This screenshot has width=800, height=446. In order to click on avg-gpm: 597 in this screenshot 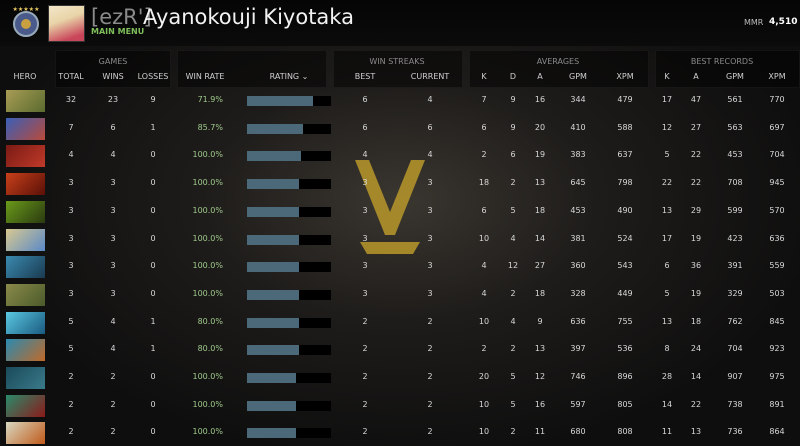, I will do `click(578, 404)`.